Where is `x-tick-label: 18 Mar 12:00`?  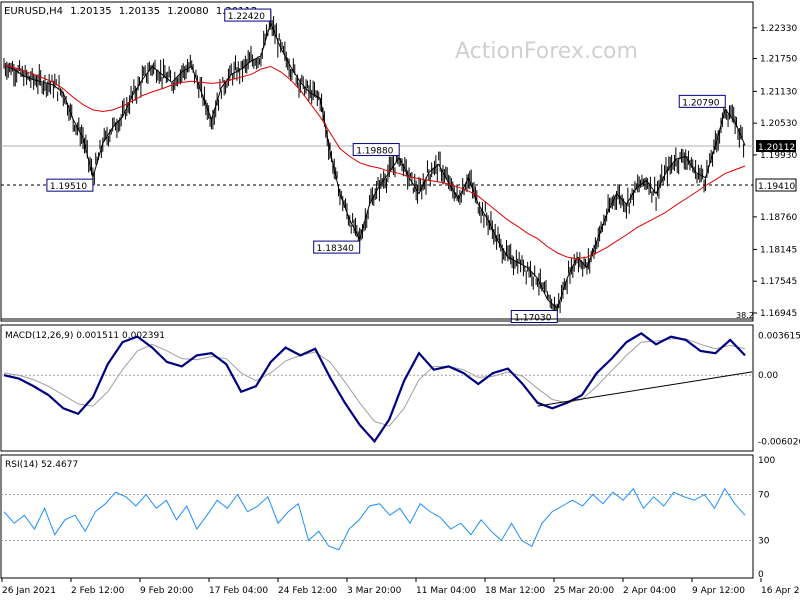
x-tick-label: 18 Mar 12:00 is located at coordinates (515, 591).